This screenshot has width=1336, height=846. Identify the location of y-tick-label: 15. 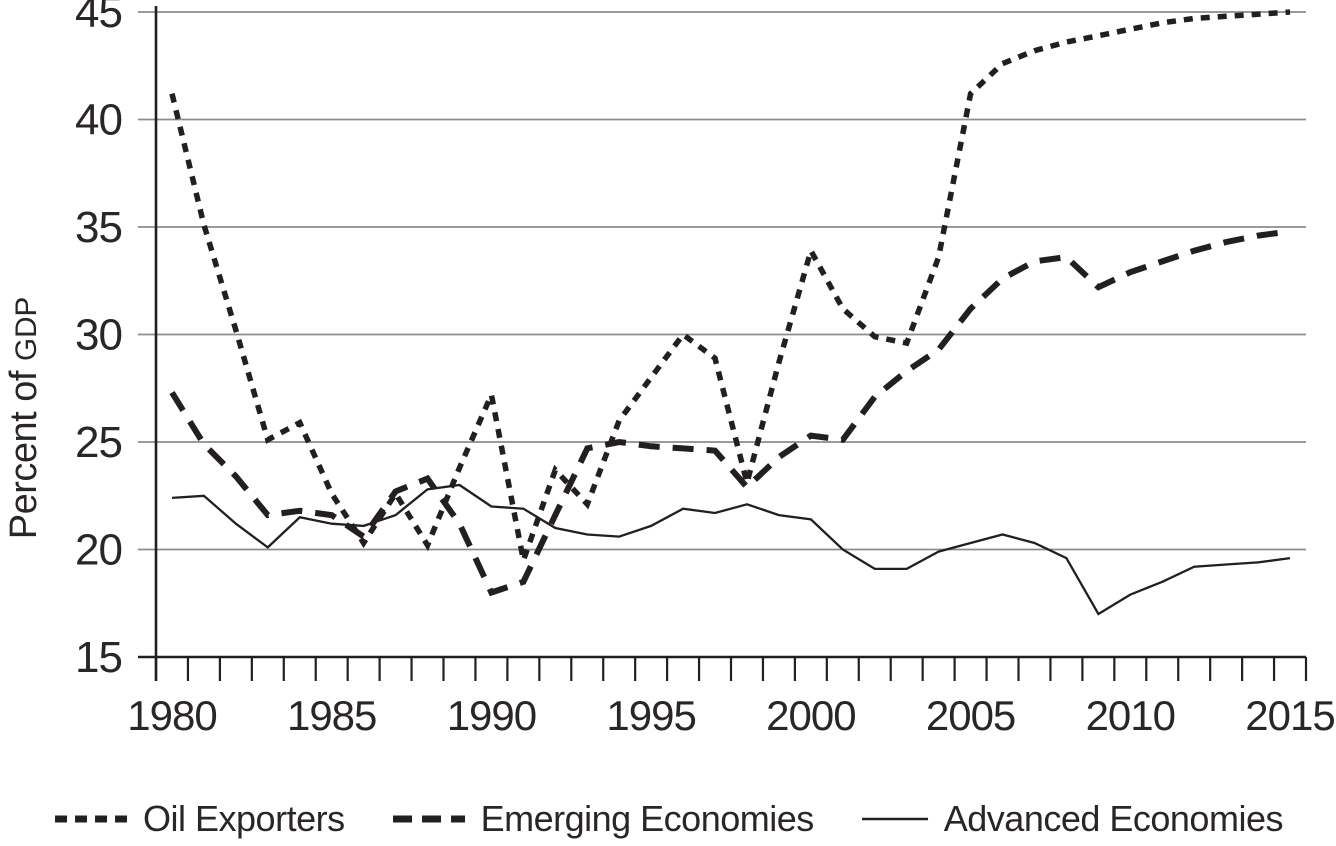
(98, 657).